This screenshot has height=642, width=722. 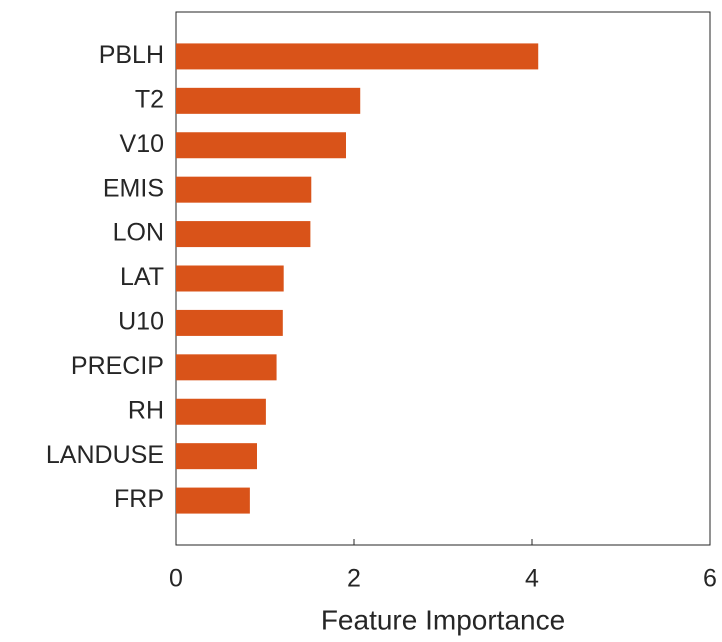 I want to click on y-tick-label: EMIS, so click(x=133, y=188).